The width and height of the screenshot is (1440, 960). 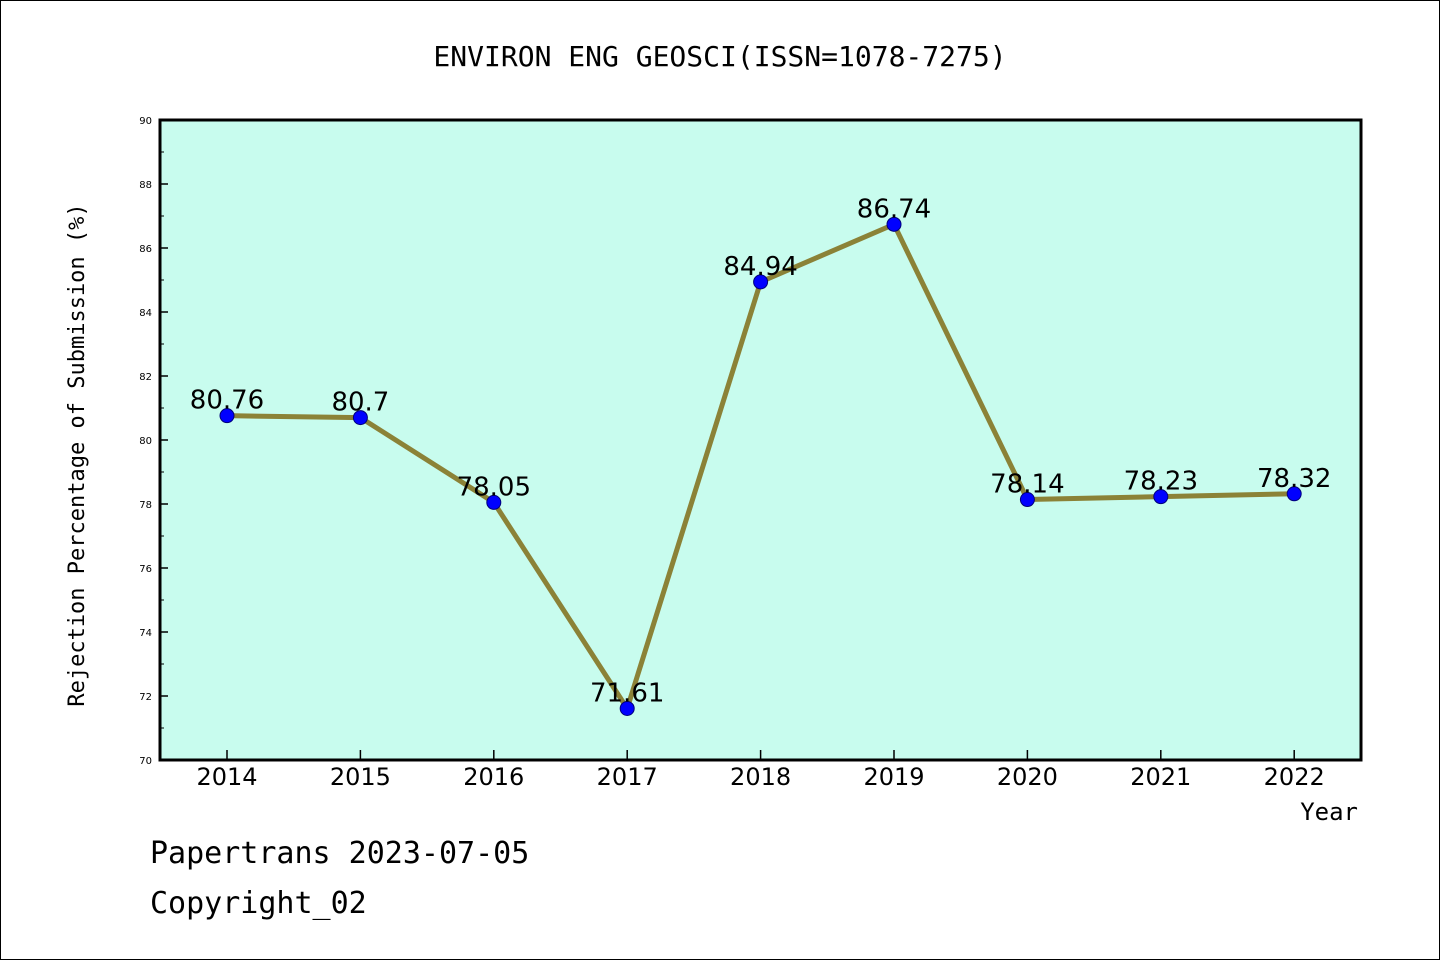 I want to click on y-tick-label: 82, so click(x=145, y=377).